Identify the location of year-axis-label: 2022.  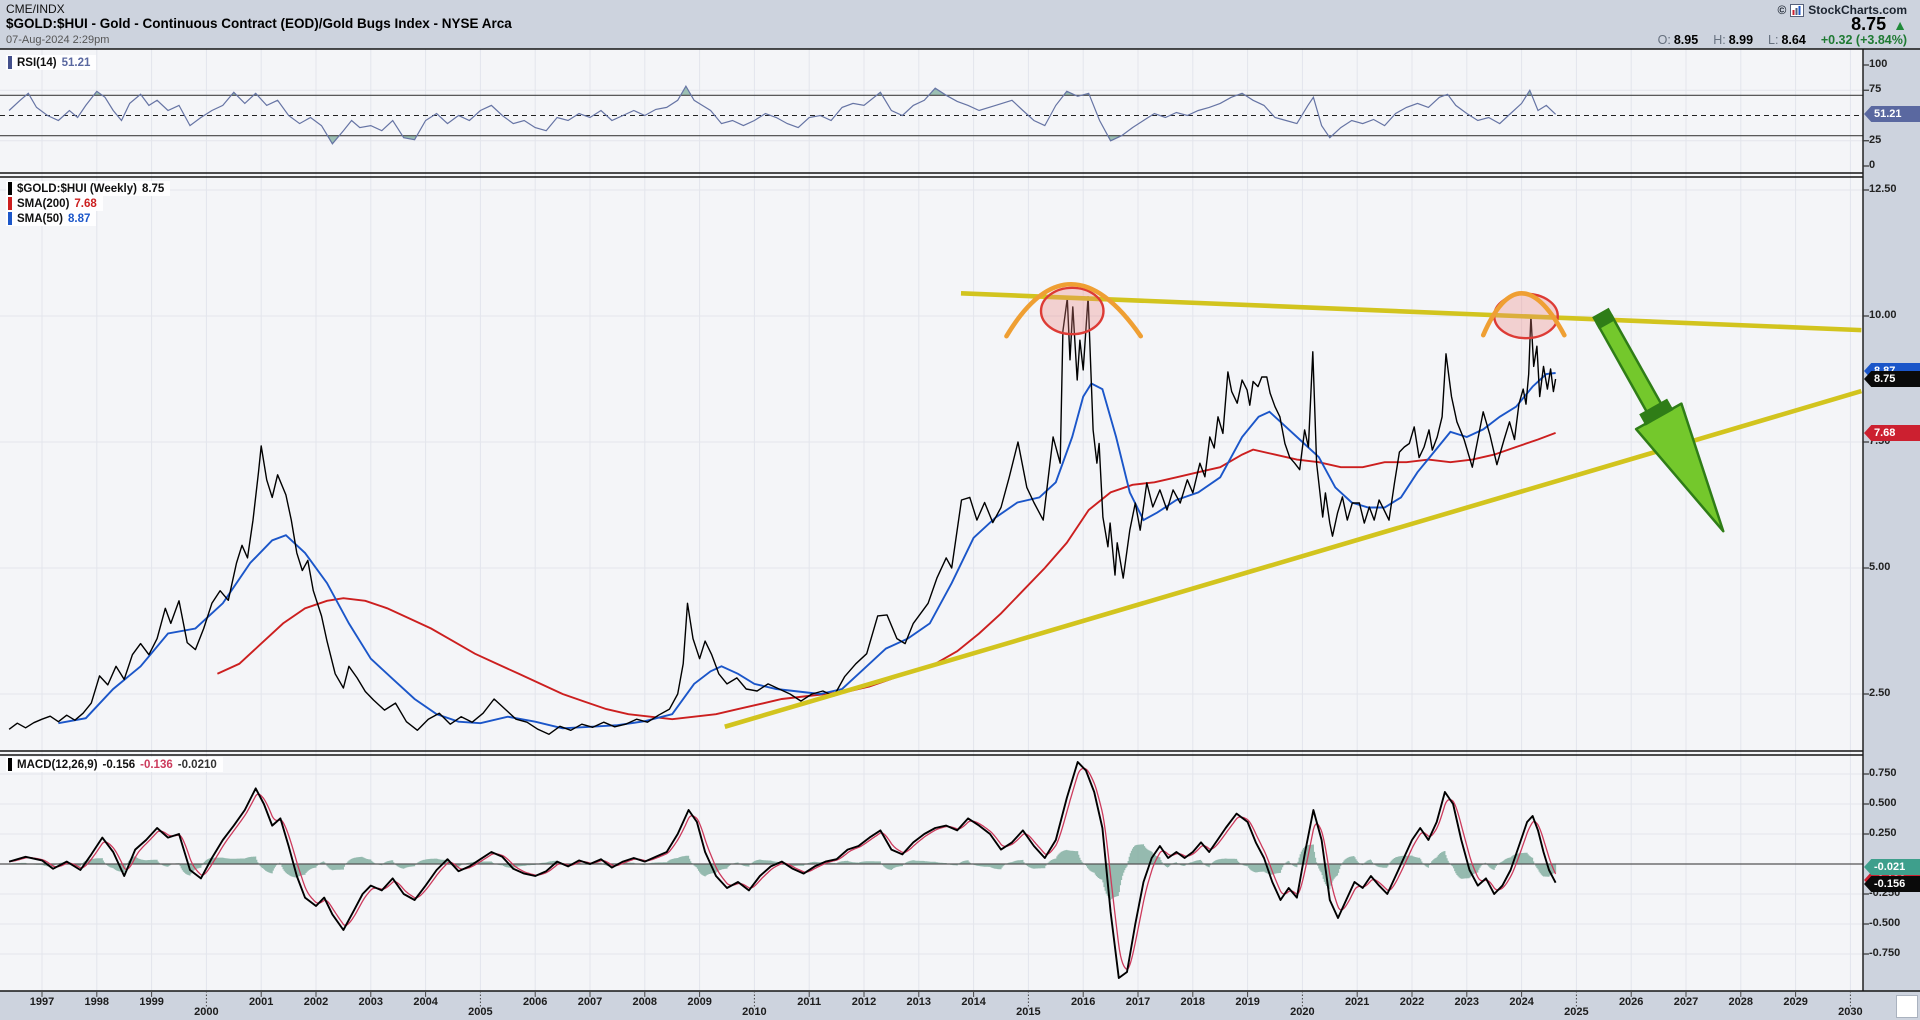
(1412, 1002).